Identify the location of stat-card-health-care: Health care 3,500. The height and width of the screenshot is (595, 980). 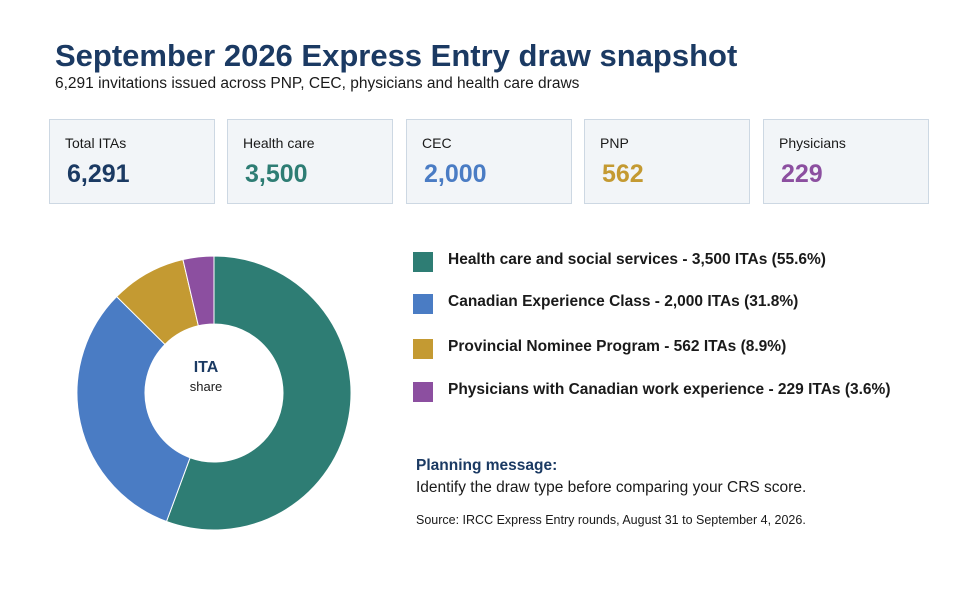
(310, 161).